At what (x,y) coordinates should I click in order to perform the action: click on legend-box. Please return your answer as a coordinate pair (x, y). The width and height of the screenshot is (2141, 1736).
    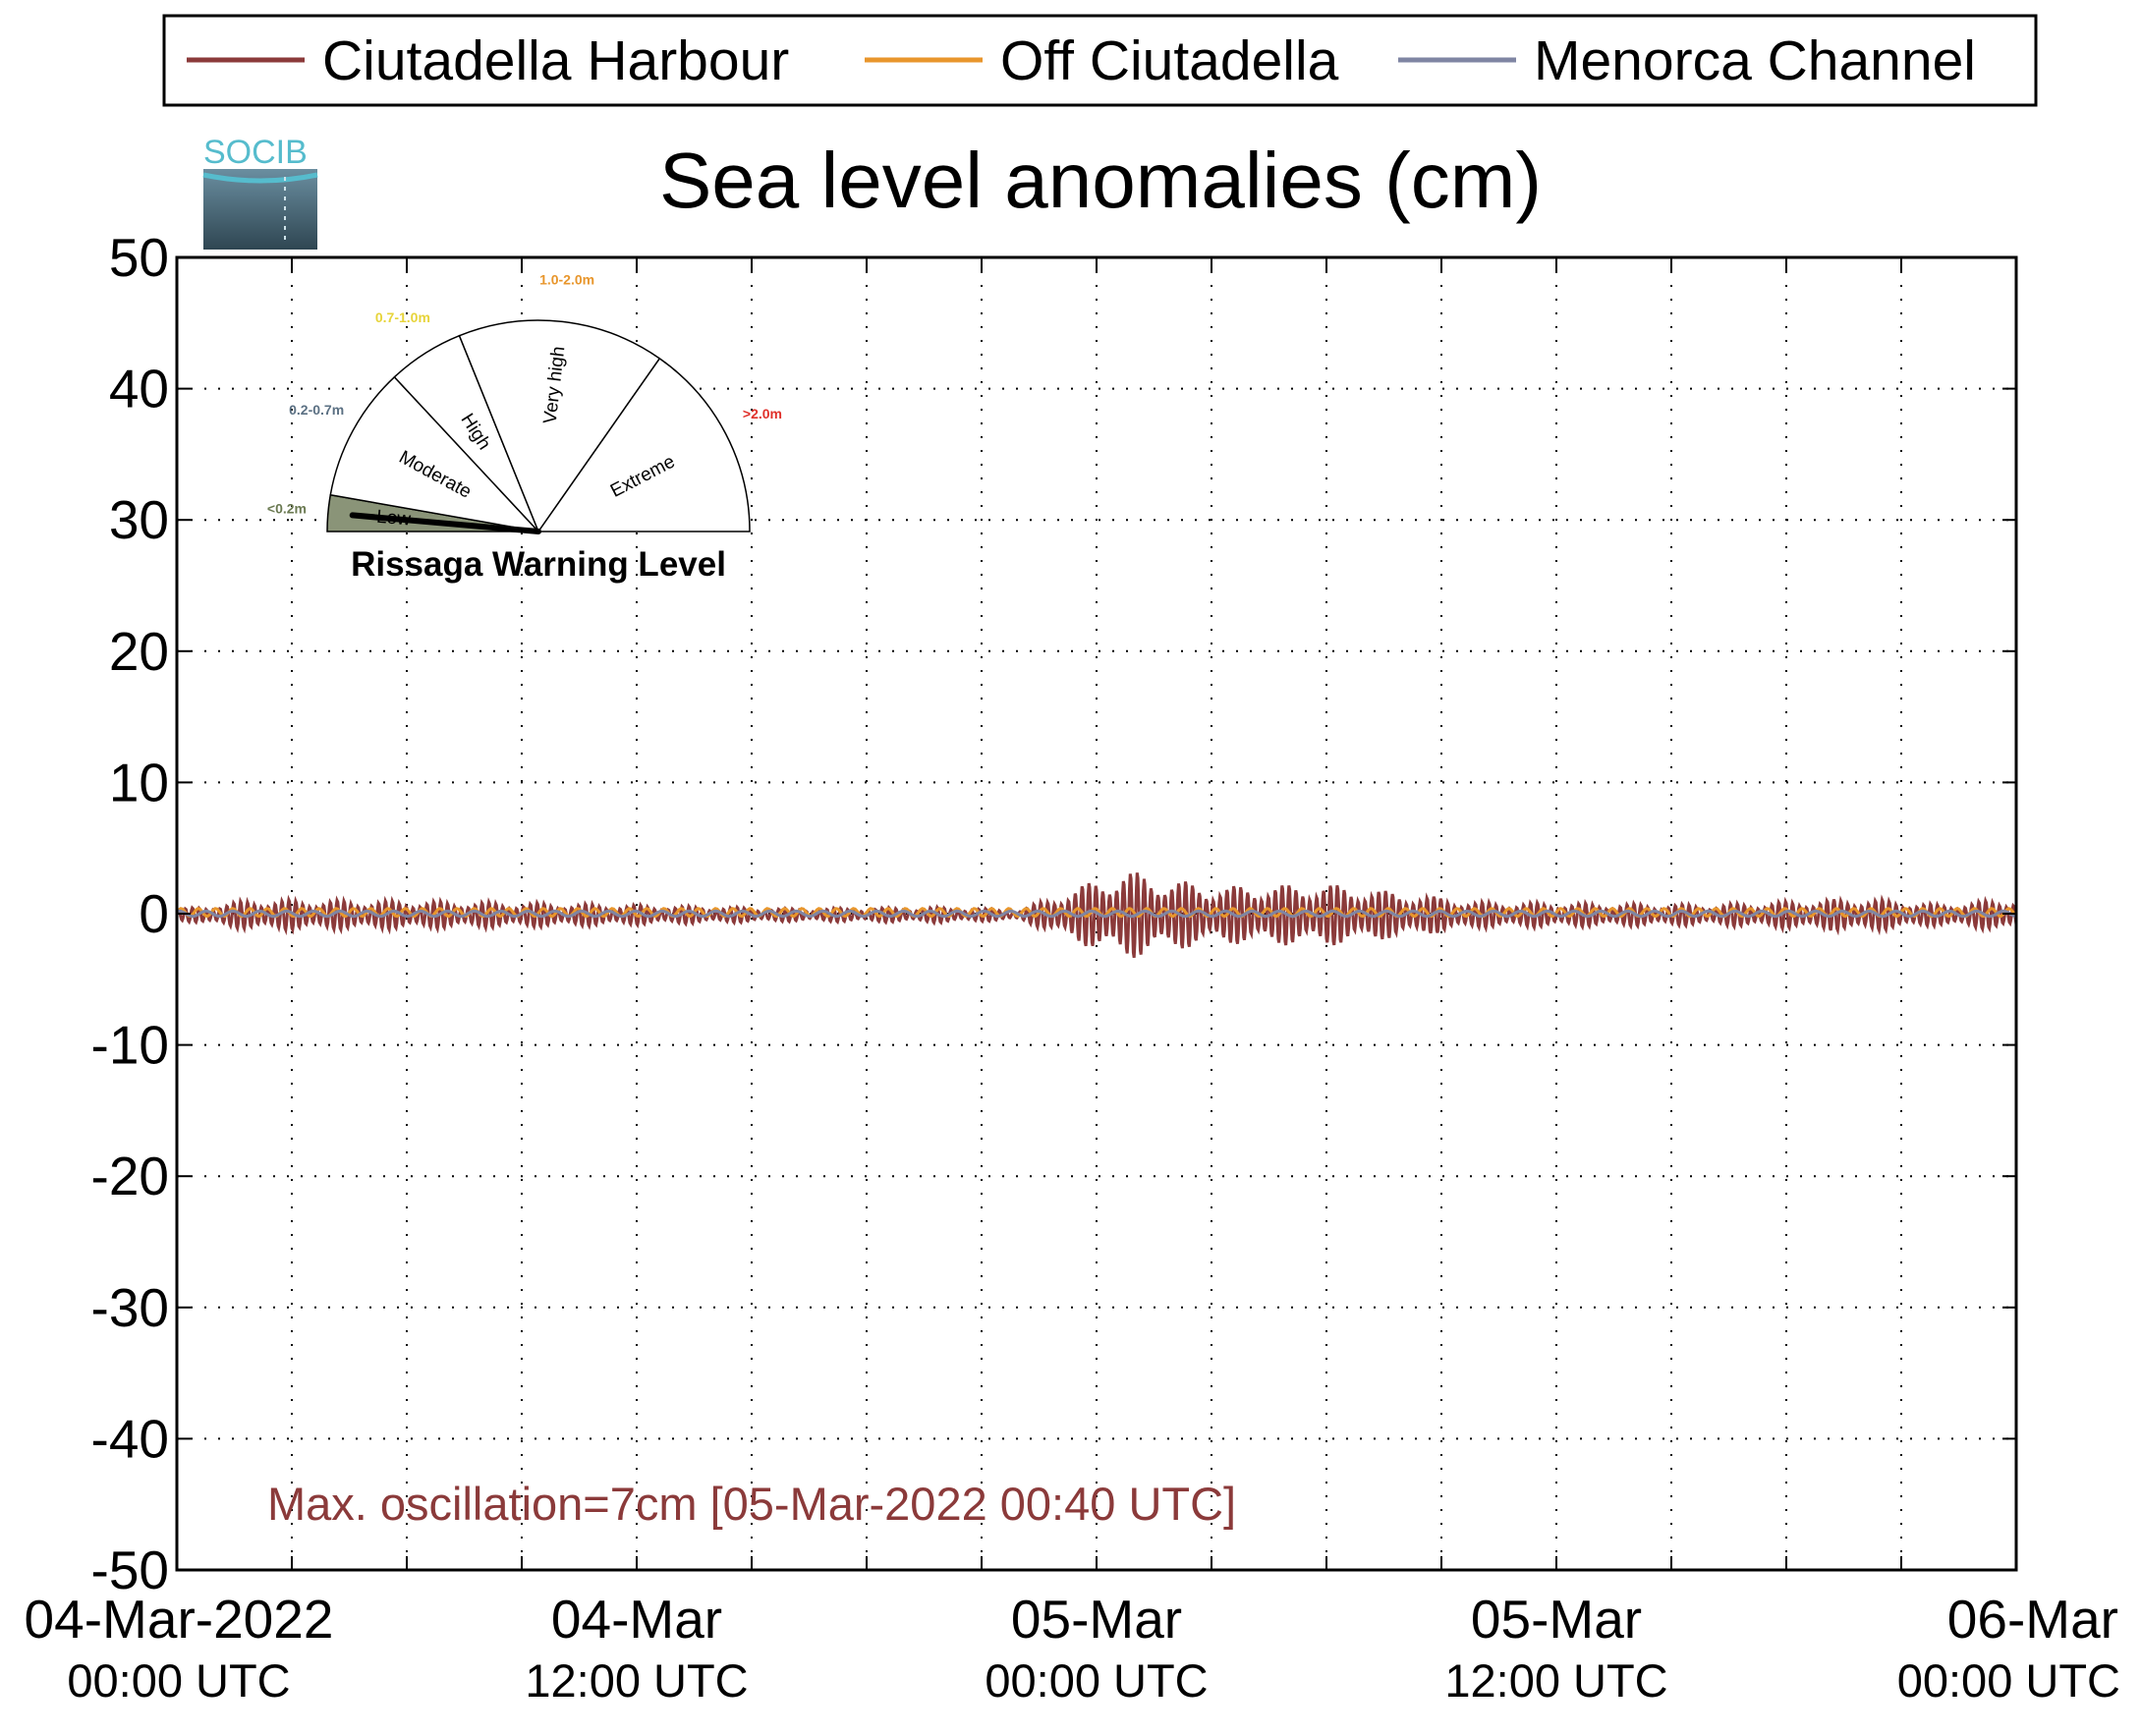
    Looking at the image, I should click on (1100, 60).